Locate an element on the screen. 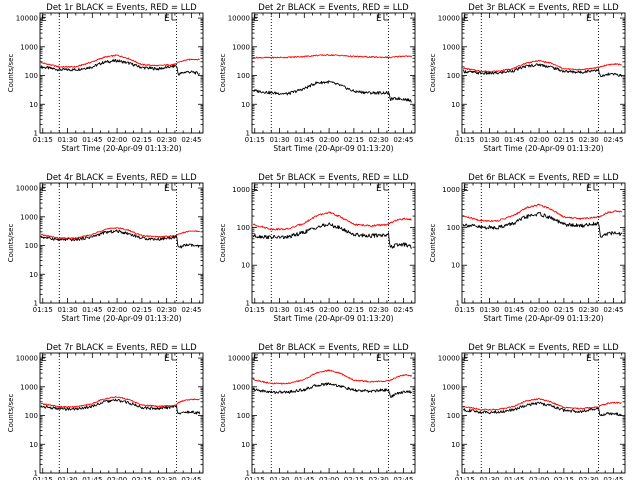  chart-title: Det 7r BLACK = Events, RED = LLD is located at coordinates (121, 348).